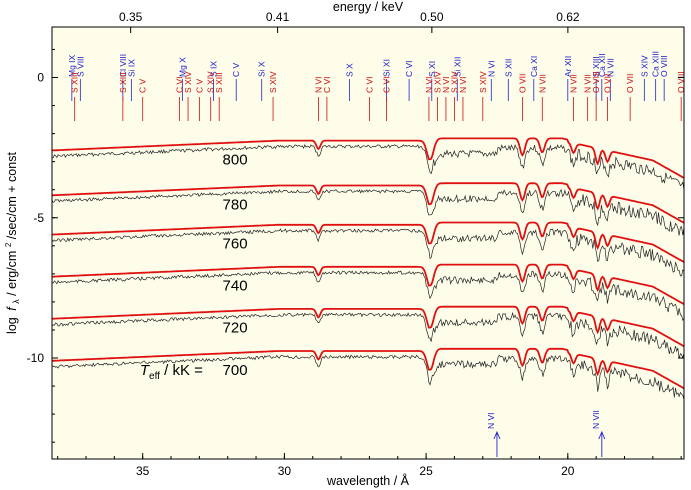  What do you see at coordinates (154, 376) in the screenshot?
I see `teff-sub: eff` at bounding box center [154, 376].